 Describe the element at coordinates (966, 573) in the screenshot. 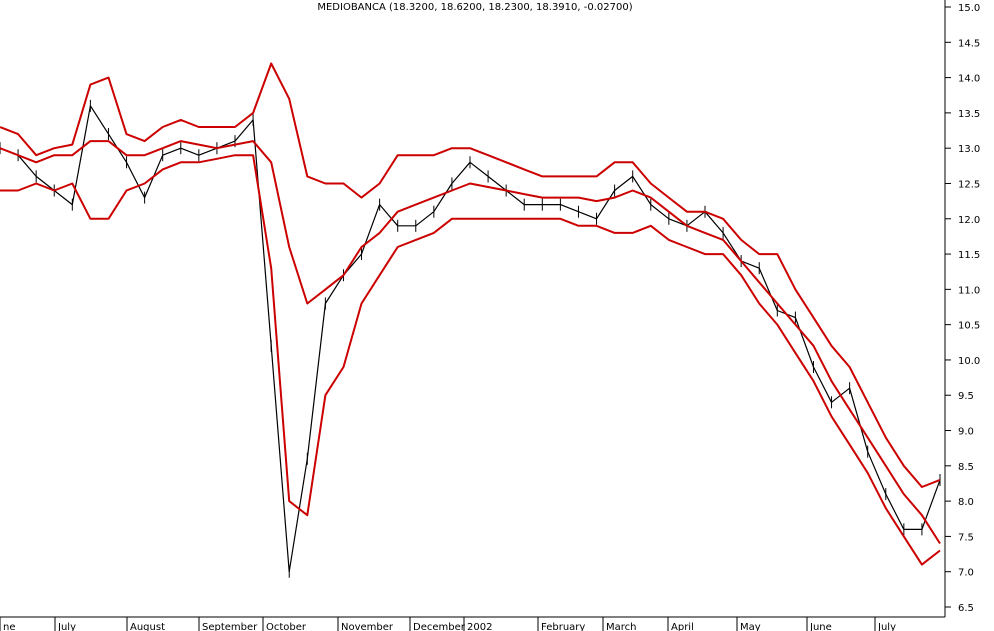

I see `y-tick-label: 7.0` at that location.